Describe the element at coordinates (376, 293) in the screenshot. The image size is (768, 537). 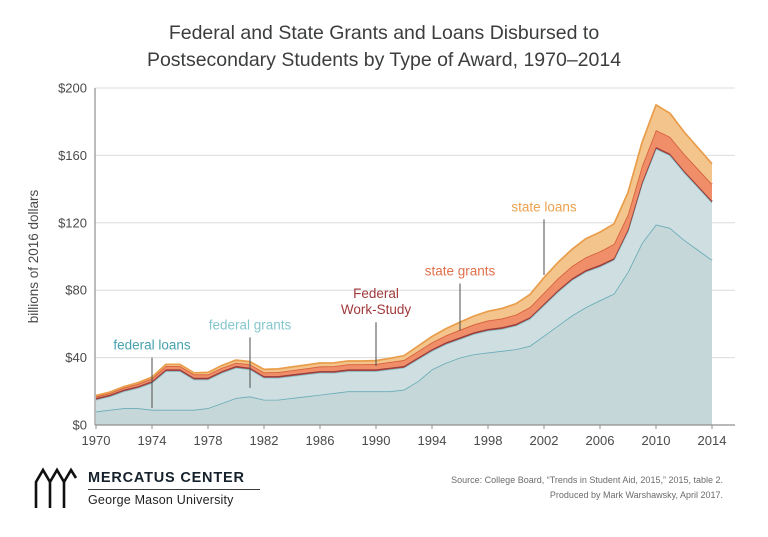
I see `annotation-label: Federal` at that location.